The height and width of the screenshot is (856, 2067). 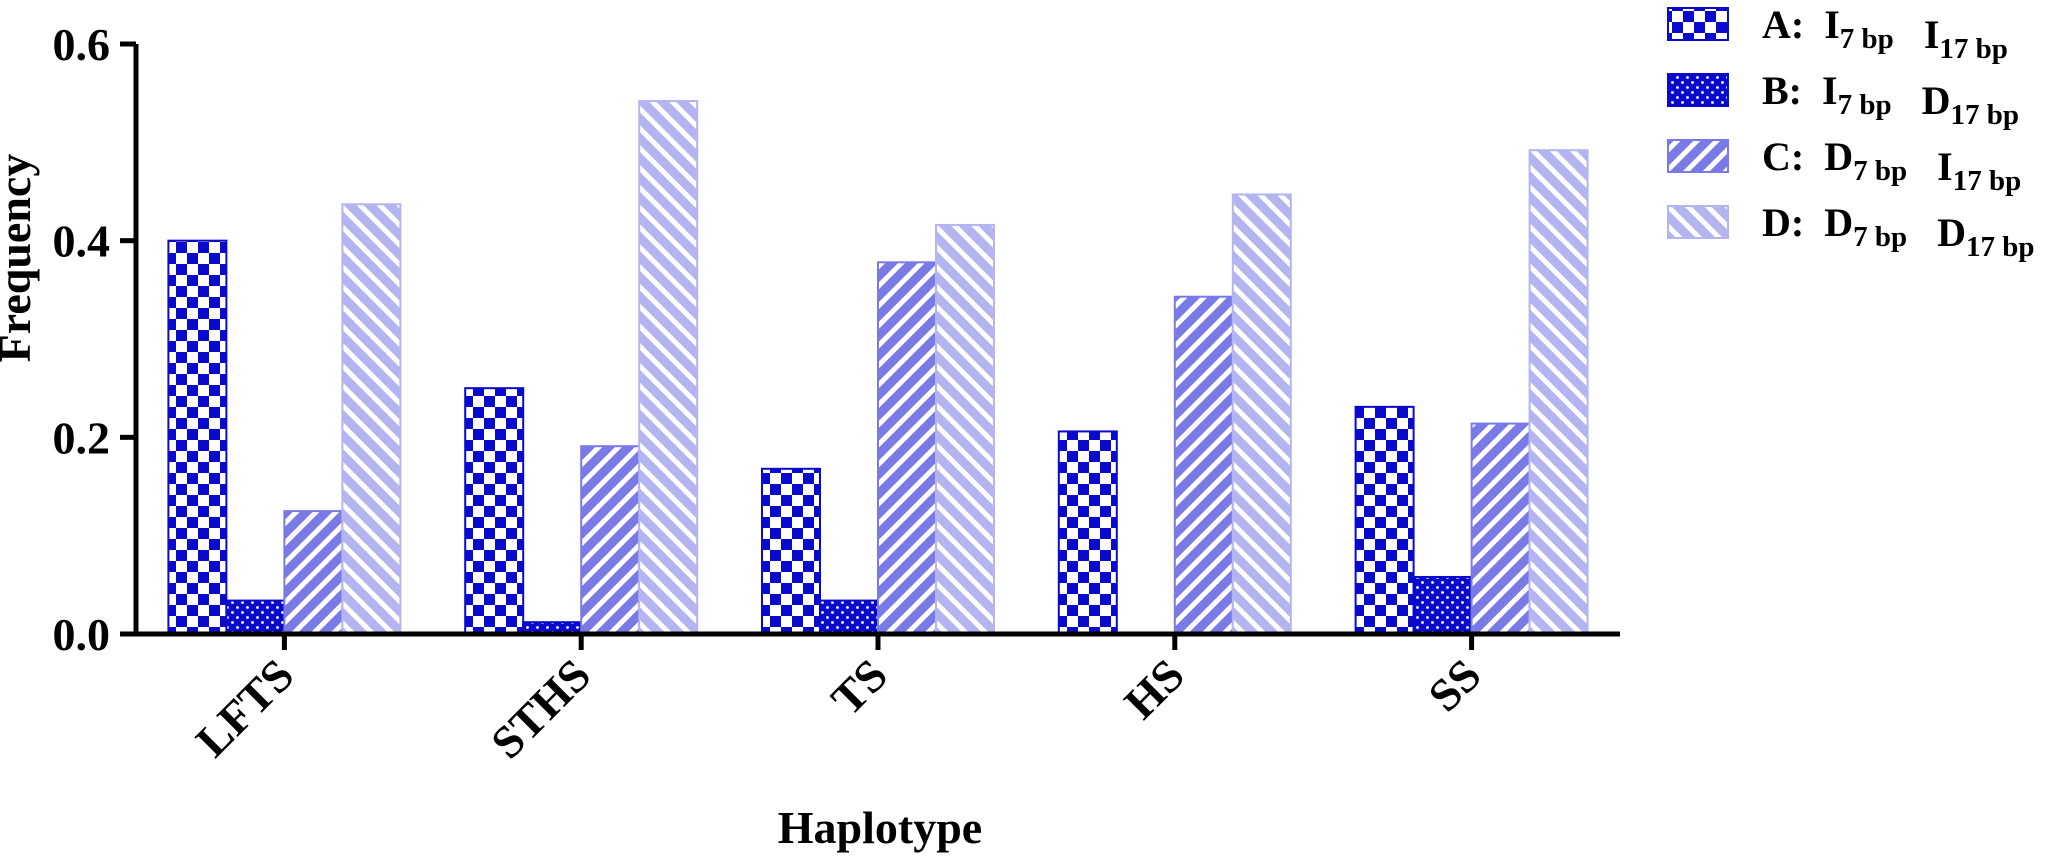 I want to click on bar-D-TS, so click(x=965, y=429).